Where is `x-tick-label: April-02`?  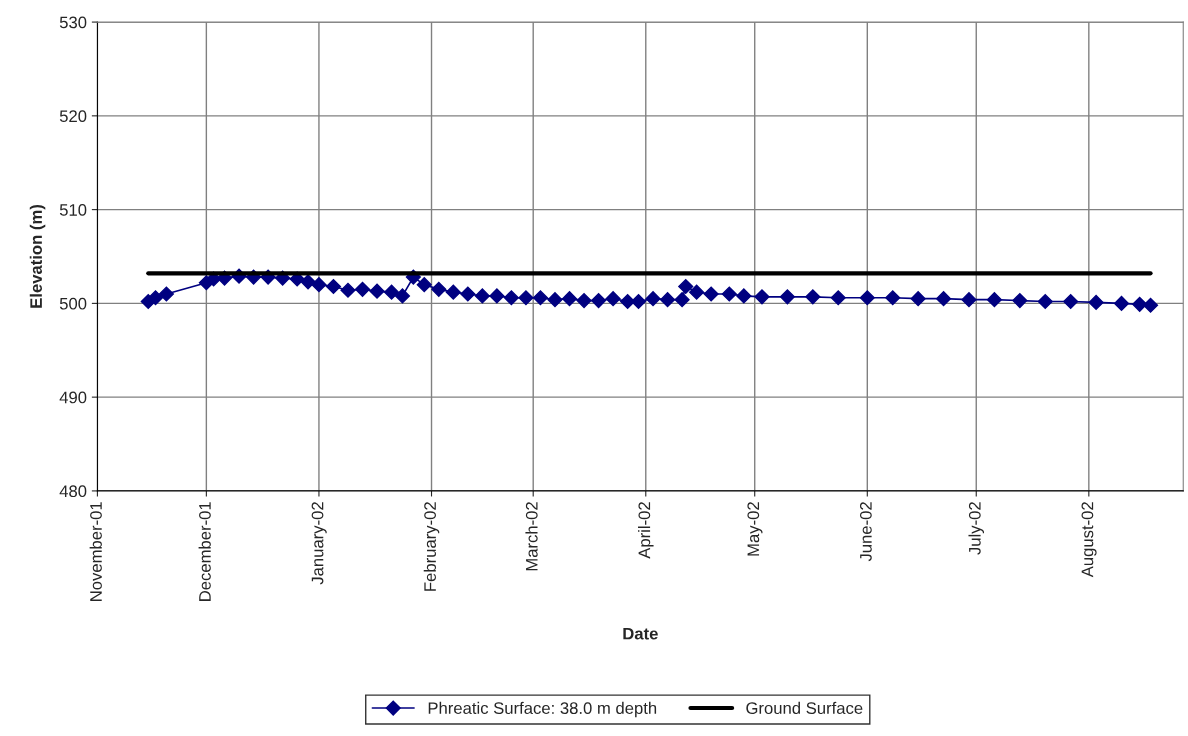
x-tick-label: April-02 is located at coordinates (646, 530).